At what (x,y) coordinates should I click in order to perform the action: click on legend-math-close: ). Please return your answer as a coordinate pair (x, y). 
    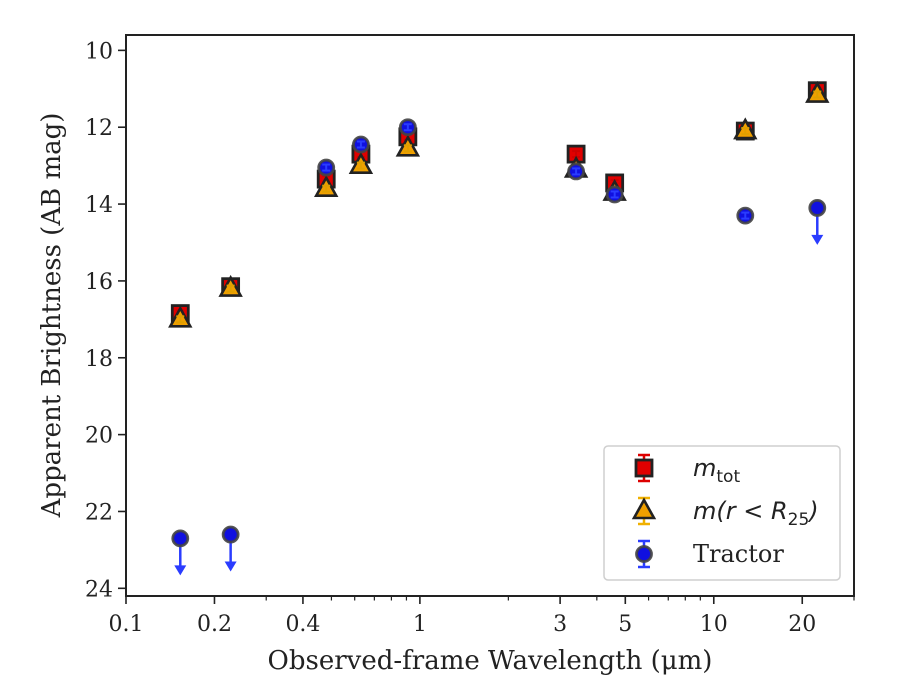
    Looking at the image, I should click on (812, 511).